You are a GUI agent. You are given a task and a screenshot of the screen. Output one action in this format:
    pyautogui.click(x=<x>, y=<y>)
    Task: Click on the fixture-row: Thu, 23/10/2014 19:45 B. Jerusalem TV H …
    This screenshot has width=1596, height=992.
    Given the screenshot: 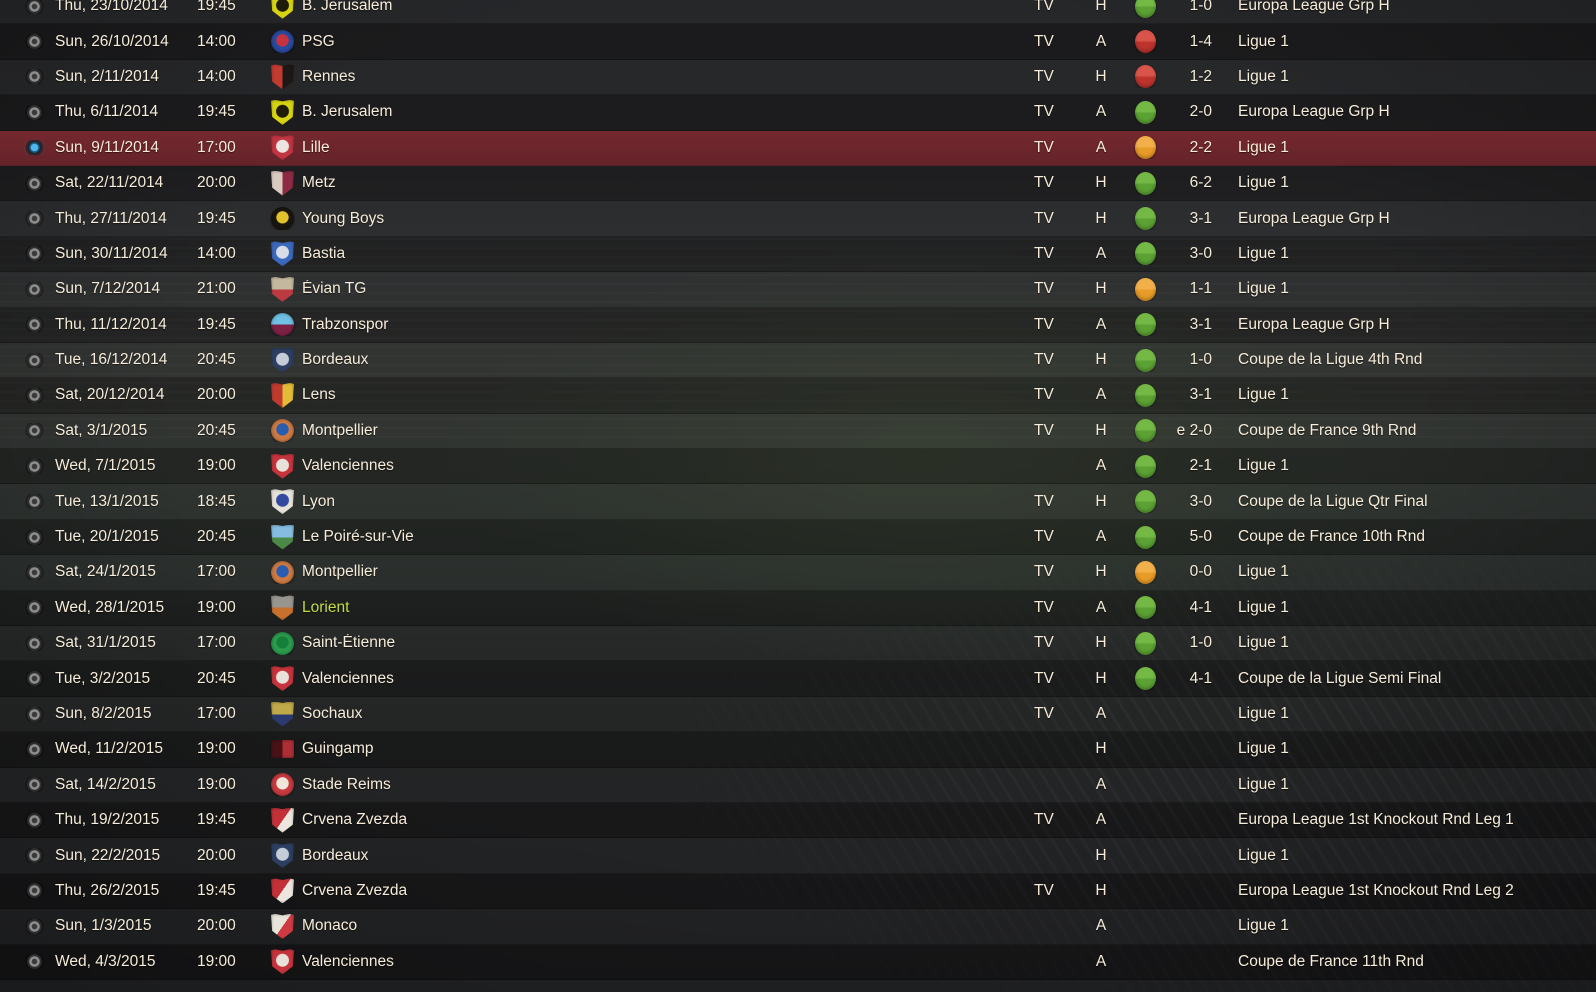 What is the action you would take?
    pyautogui.click(x=798, y=12)
    